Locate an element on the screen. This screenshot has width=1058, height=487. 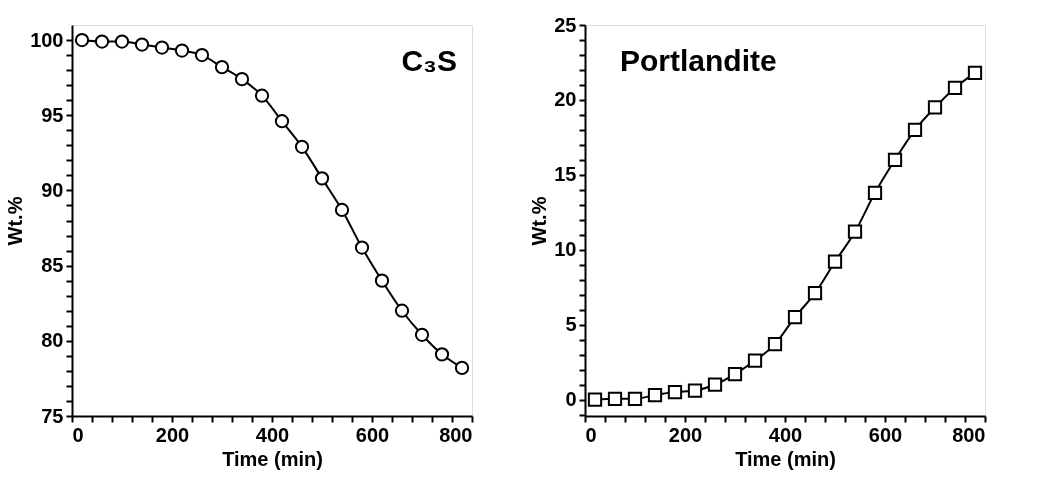
y-tick-label: 0 is located at coordinates (571, 399).